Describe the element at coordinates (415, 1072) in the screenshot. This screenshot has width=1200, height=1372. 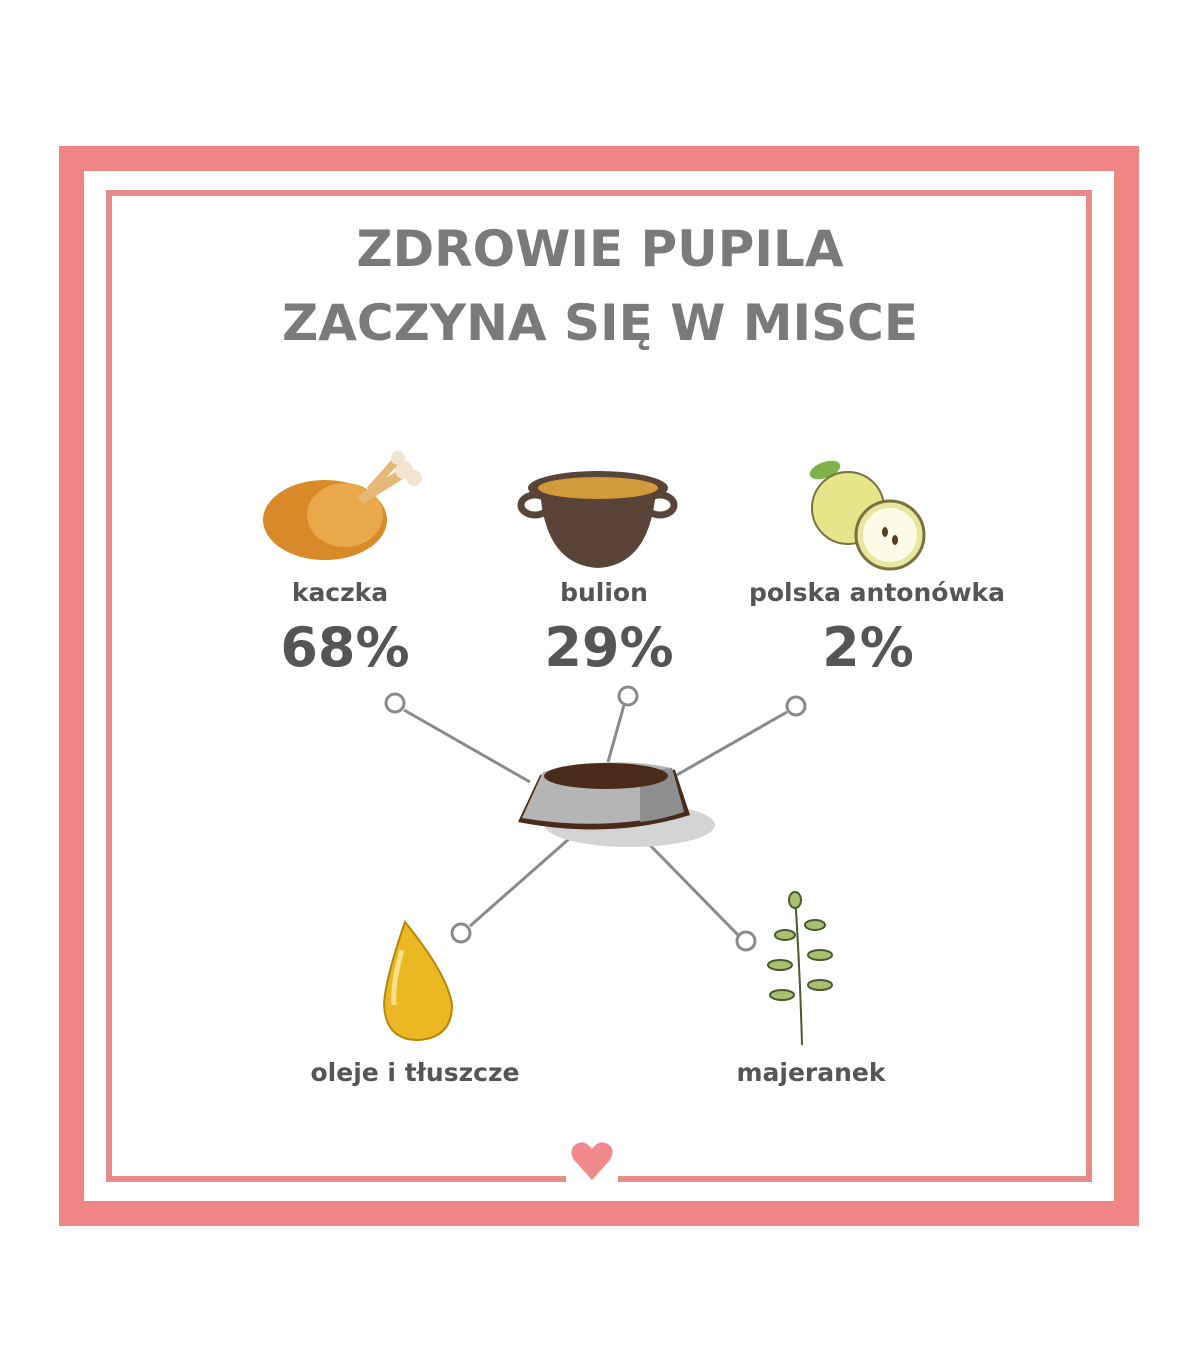
I see `ingredient-label-oleje: oleje i tłuszcze` at that location.